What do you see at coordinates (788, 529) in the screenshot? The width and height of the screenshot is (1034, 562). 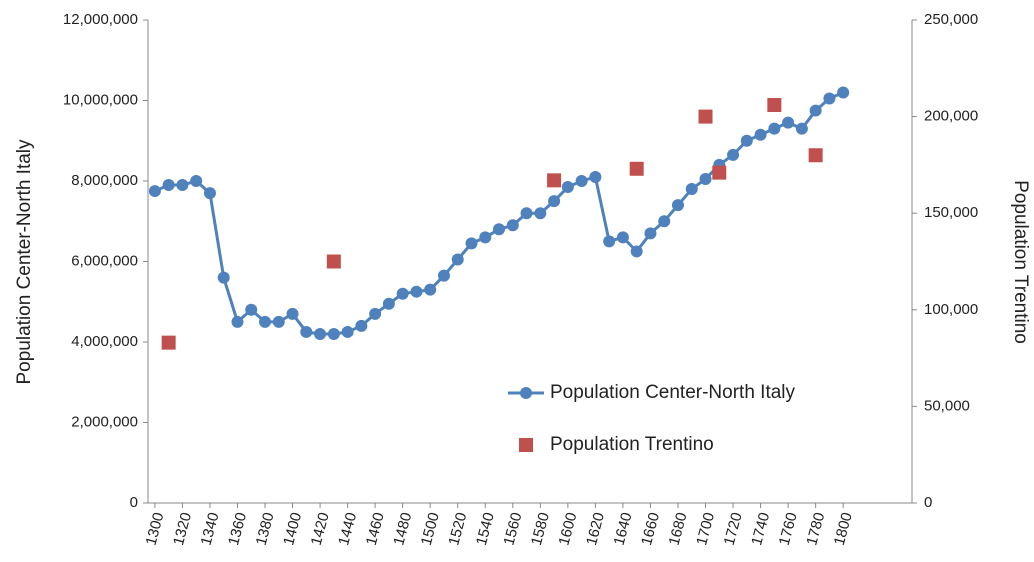 I see `x-tick-label: 1760` at bounding box center [788, 529].